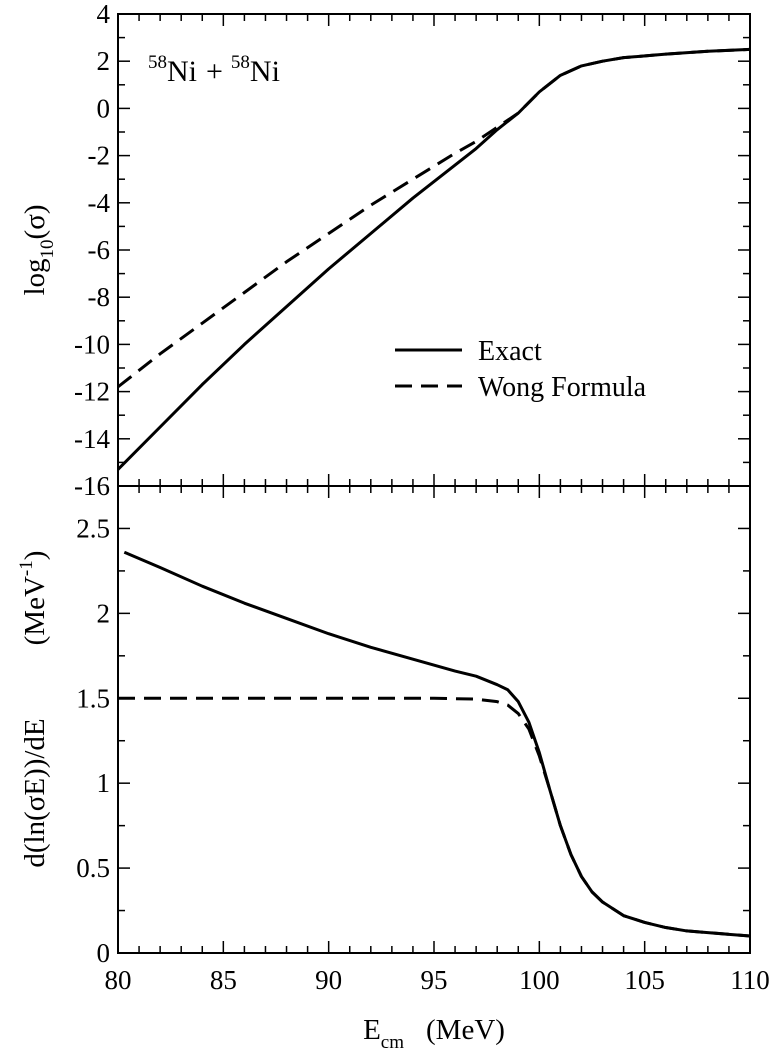  Describe the element at coordinates (104, 953) in the screenshot. I see `bottom-y-tick-label: 0` at that location.